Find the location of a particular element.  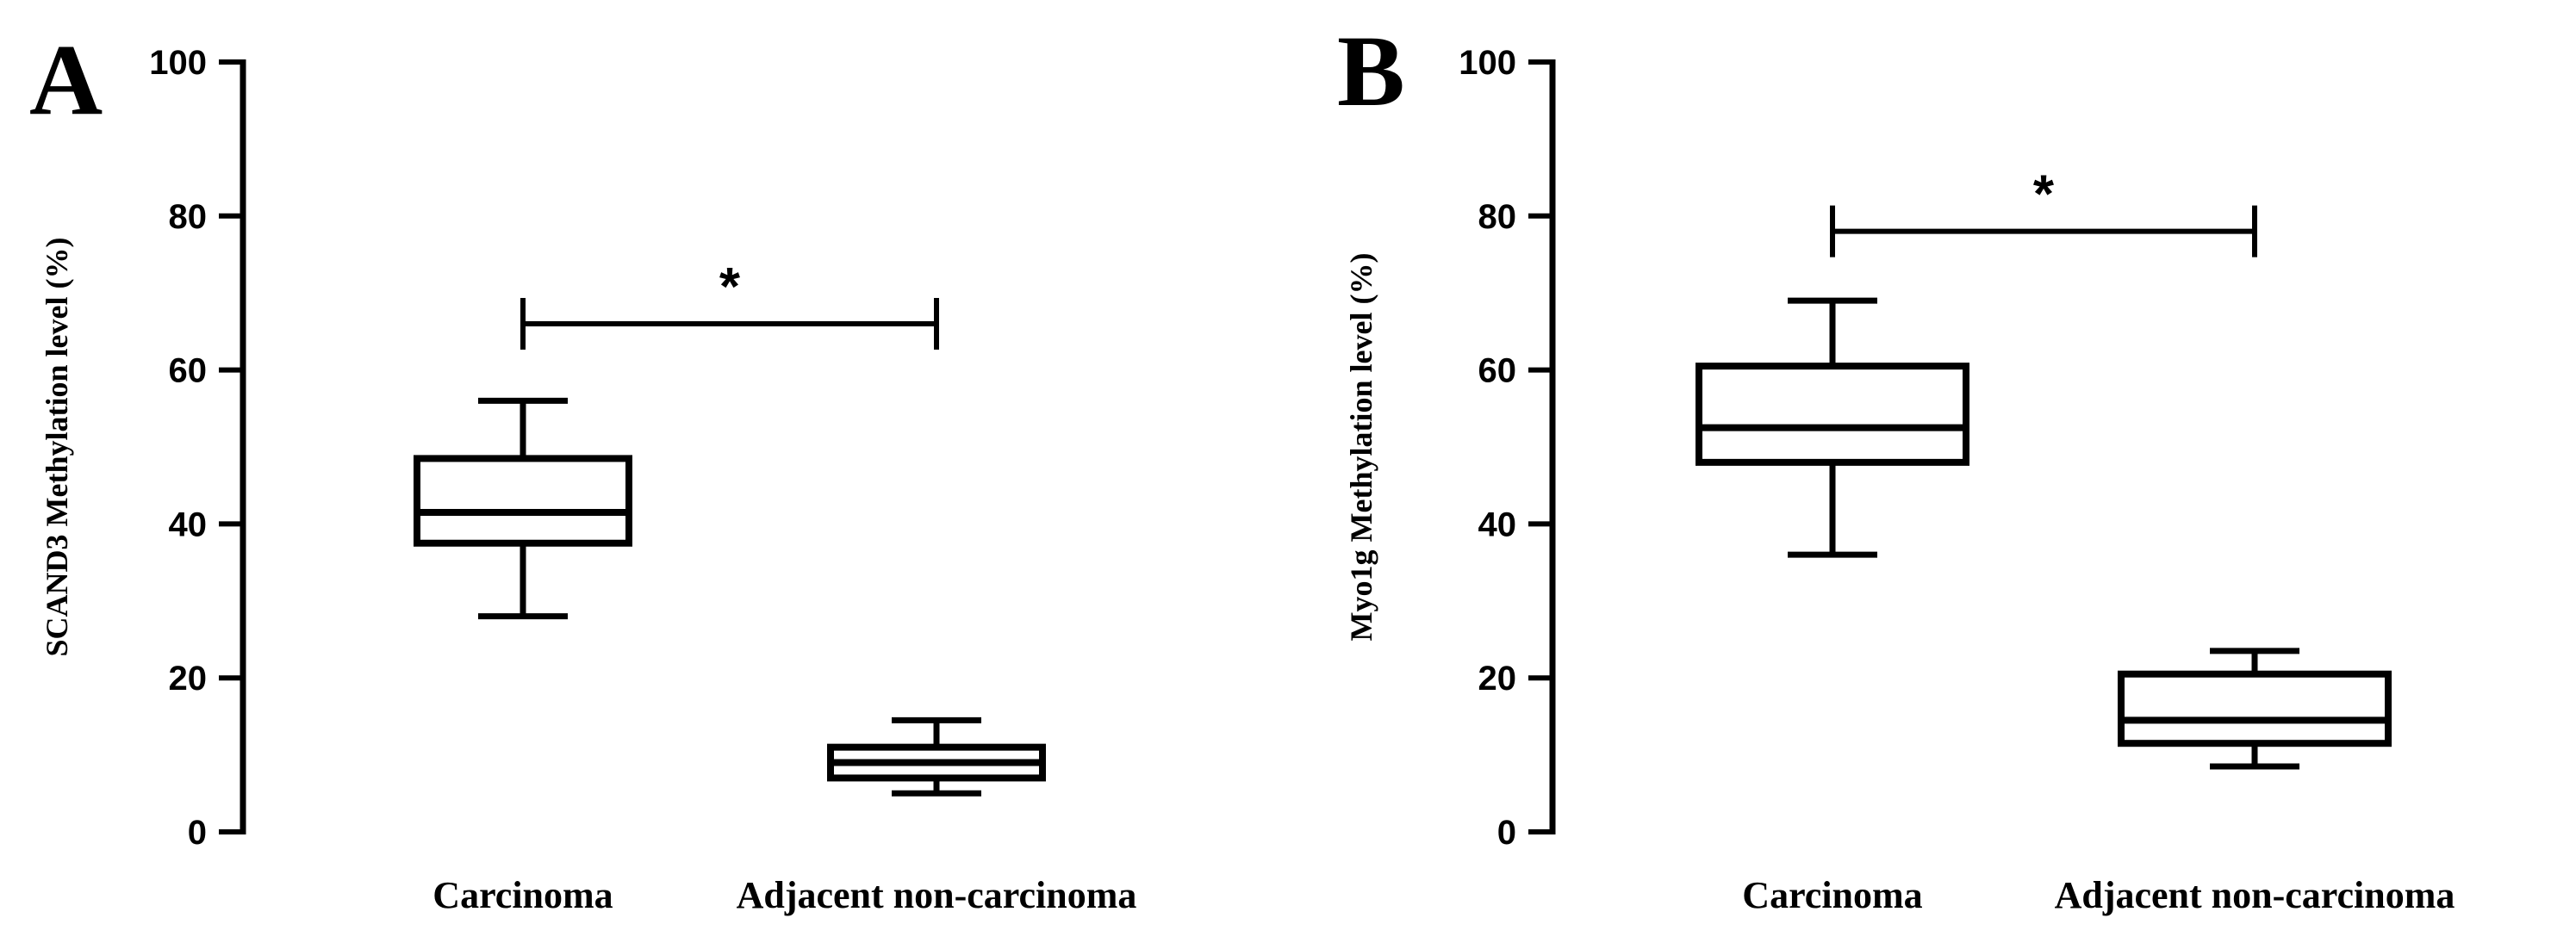

panel-label: A is located at coordinates (66, 79).